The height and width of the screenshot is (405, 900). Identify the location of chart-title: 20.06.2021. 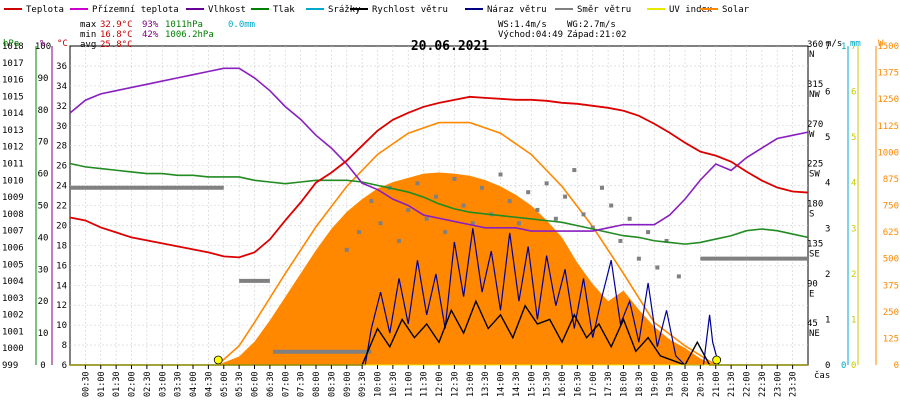
(450, 46).